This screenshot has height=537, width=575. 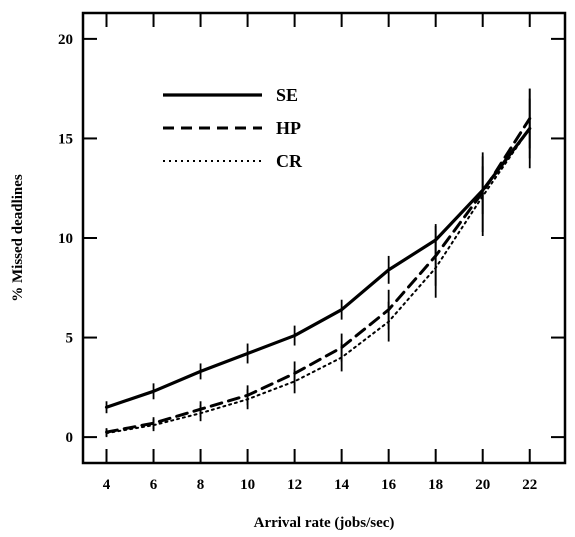 What do you see at coordinates (107, 485) in the screenshot?
I see `x-tick-label: 4` at bounding box center [107, 485].